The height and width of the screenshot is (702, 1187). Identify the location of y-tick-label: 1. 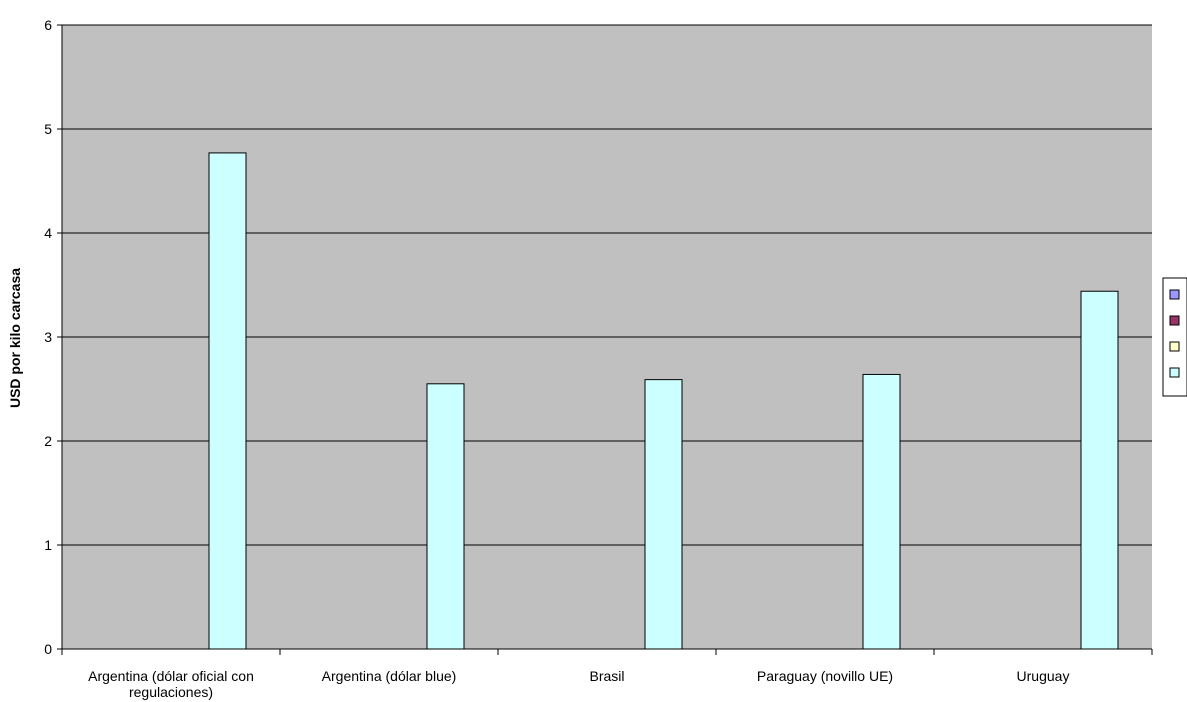
(48, 545).